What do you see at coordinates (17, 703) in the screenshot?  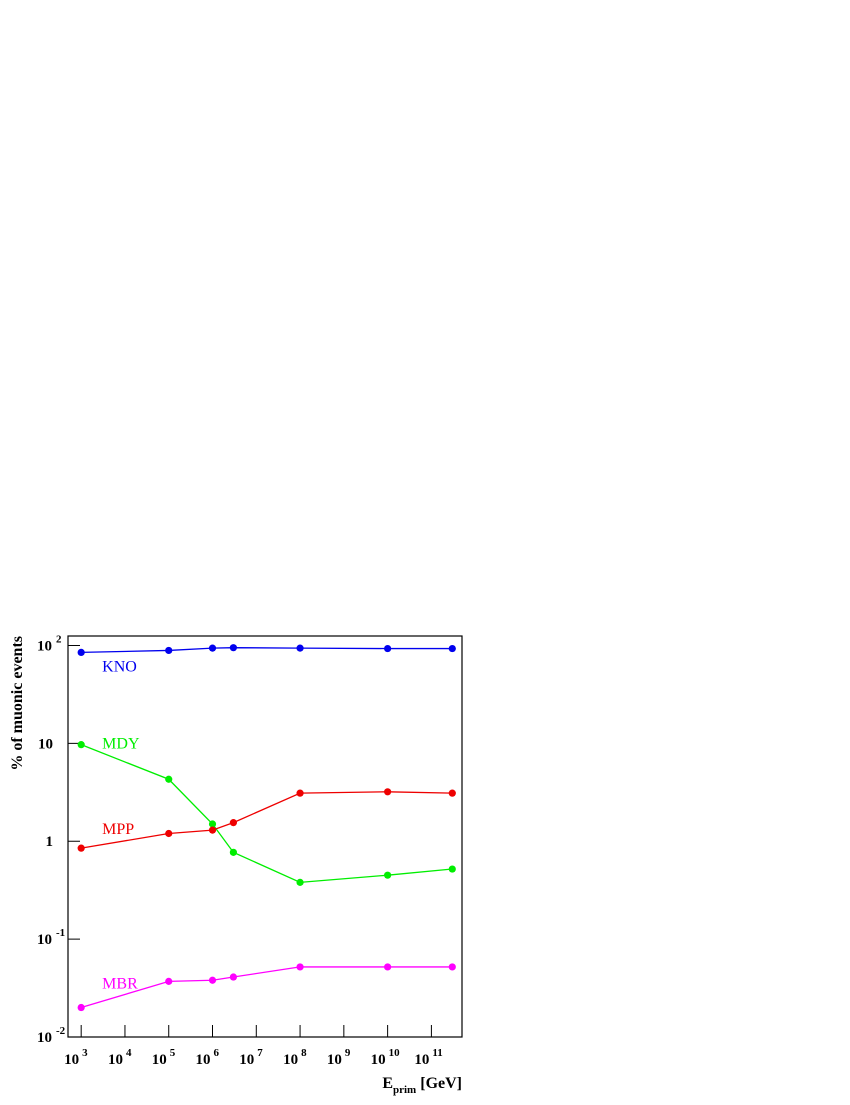 I see `y-axis-title: % of muonic events` at bounding box center [17, 703].